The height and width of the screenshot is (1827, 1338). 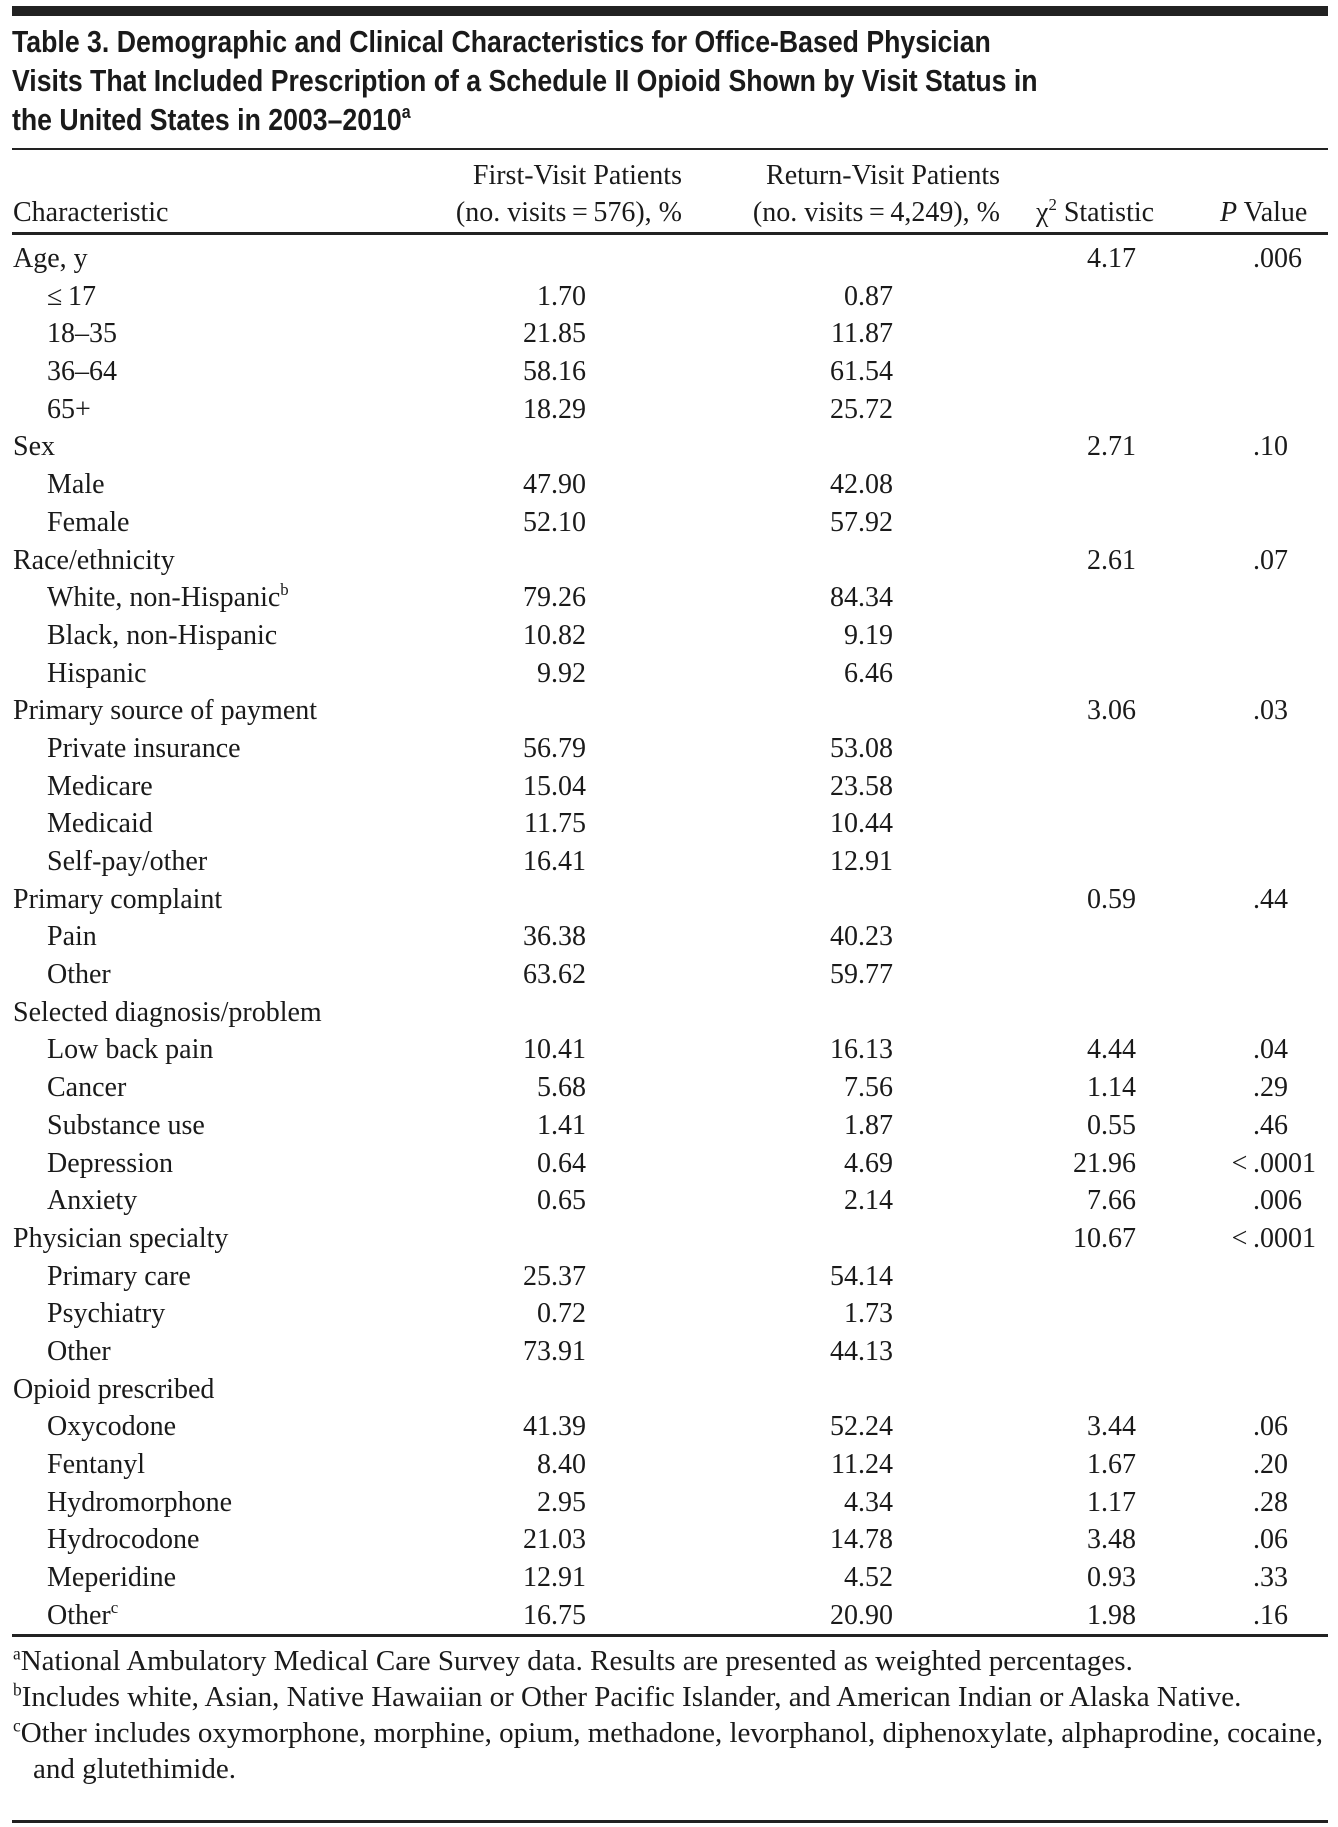 I want to click on p-value: .03, so click(x=1245, y=711).